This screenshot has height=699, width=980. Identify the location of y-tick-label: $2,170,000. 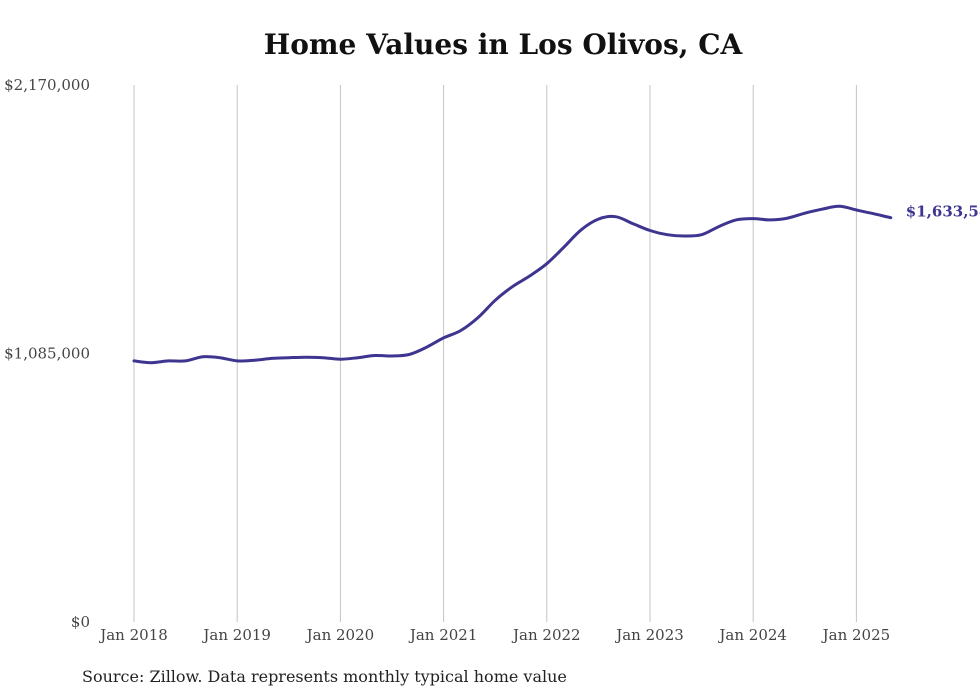
(47, 85).